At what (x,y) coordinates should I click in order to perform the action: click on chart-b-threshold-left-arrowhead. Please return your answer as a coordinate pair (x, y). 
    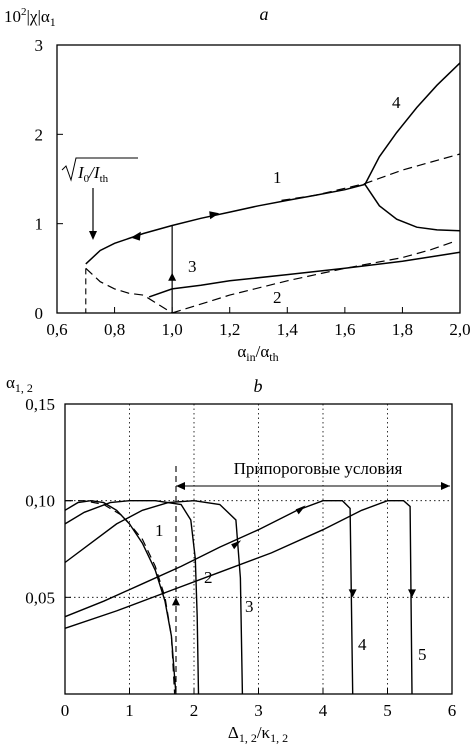
    Looking at the image, I should click on (180, 486).